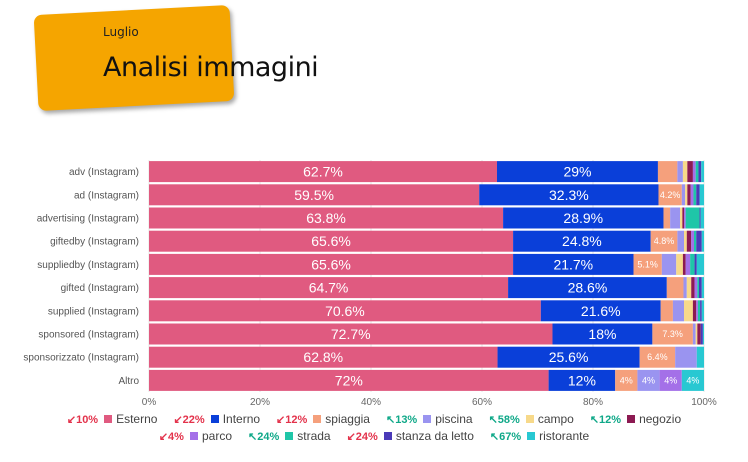  Describe the element at coordinates (349, 380) in the screenshot. I see `data-label: 72%` at that location.